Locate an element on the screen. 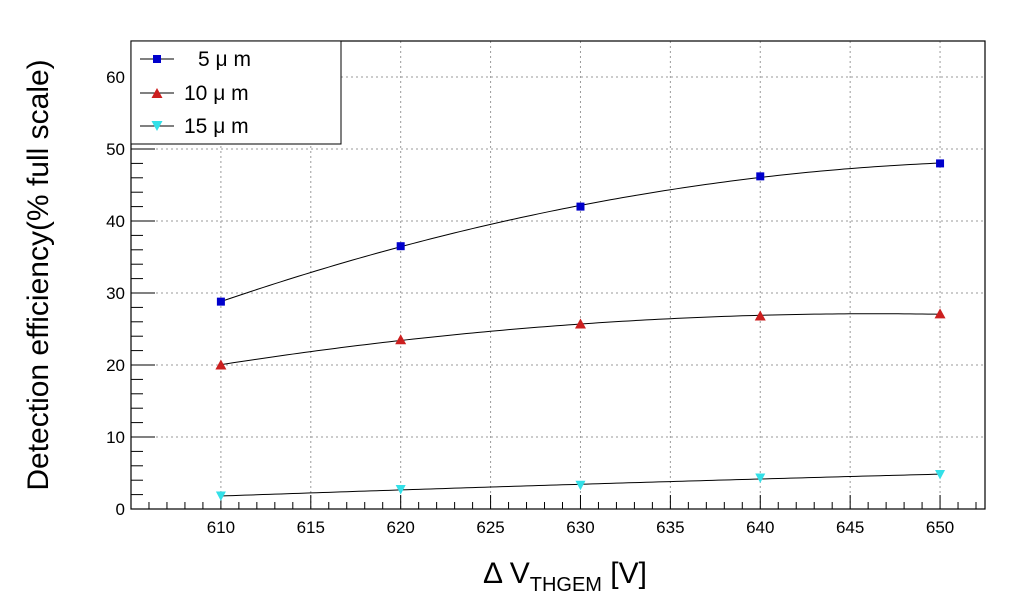  x-tick-label: 630 is located at coordinates (580, 527).